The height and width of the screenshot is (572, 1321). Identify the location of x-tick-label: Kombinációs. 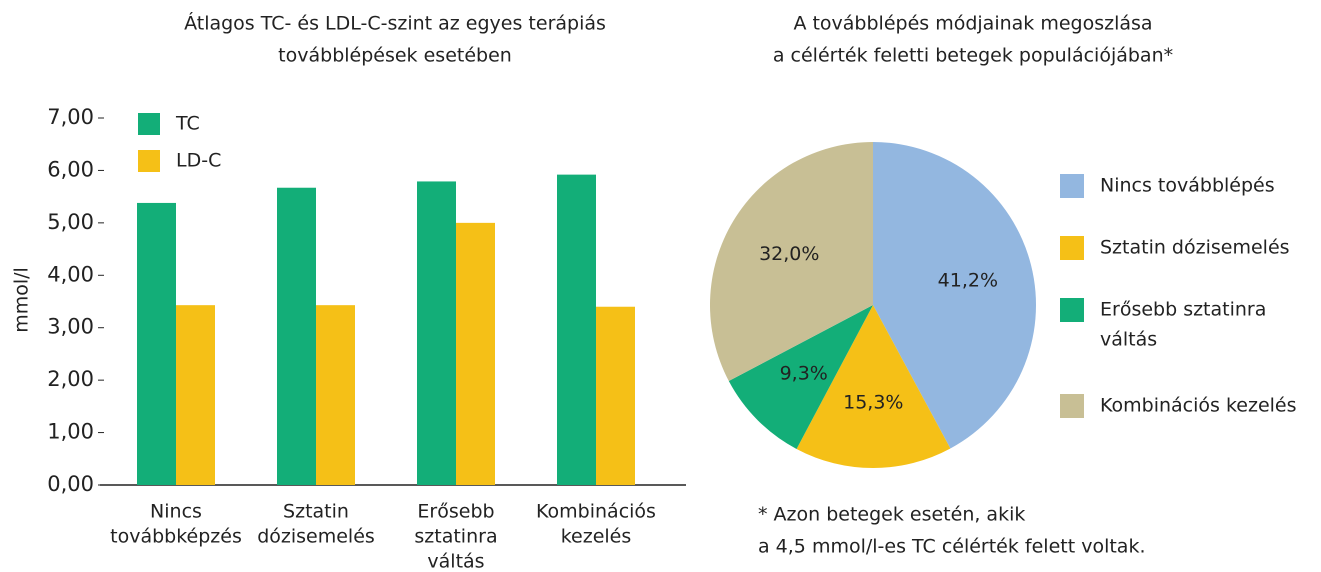
(596, 512).